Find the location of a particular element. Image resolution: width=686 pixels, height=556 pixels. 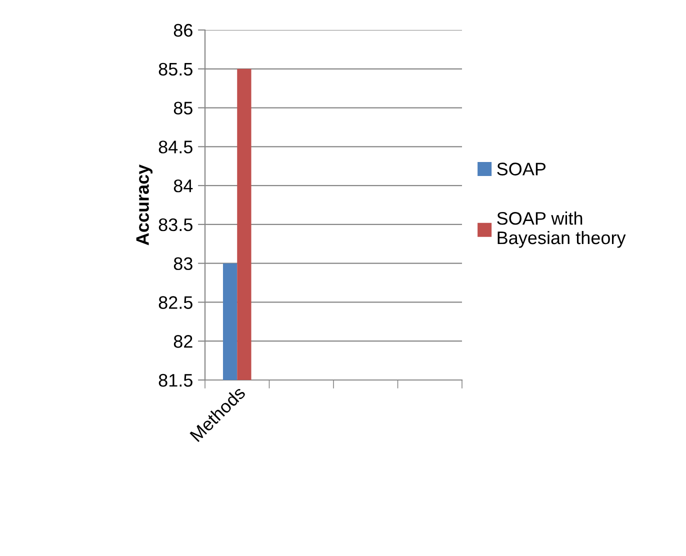

y-tick-label: 83.5 is located at coordinates (175, 225).